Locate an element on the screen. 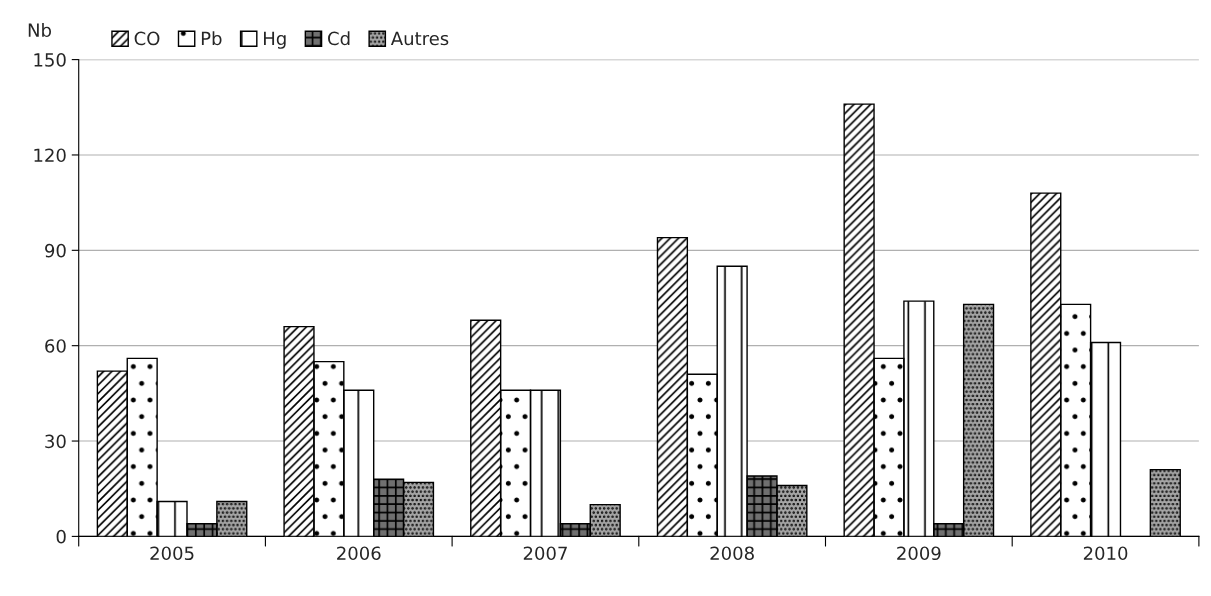 This screenshot has height=596, width=1211. x-tick-label: 2007 is located at coordinates (545, 553).